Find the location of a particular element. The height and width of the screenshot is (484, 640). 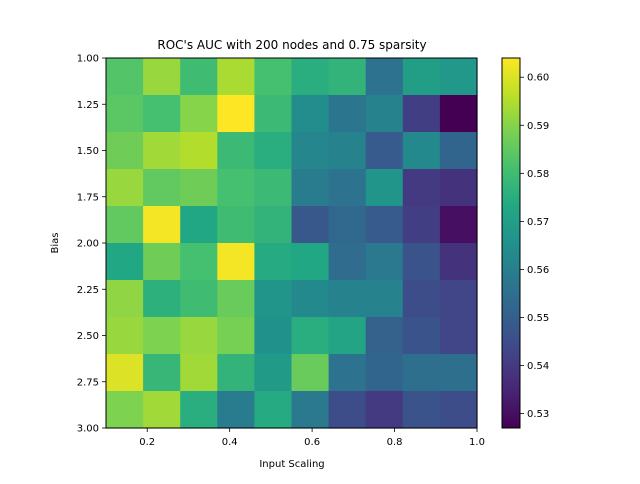

colorbar-tick-label: 0.54 is located at coordinates (538, 366).